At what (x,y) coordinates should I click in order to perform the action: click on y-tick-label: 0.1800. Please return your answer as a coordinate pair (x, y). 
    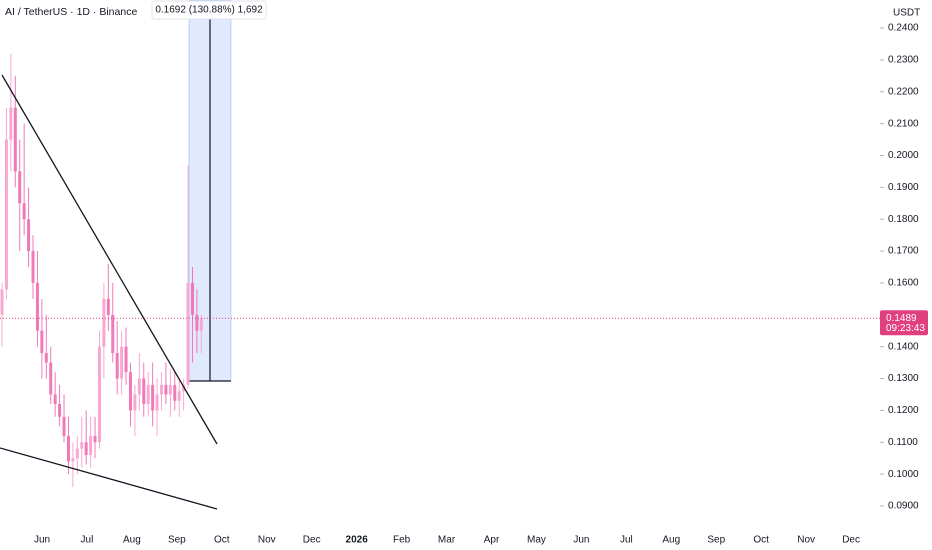
    Looking at the image, I should click on (903, 219).